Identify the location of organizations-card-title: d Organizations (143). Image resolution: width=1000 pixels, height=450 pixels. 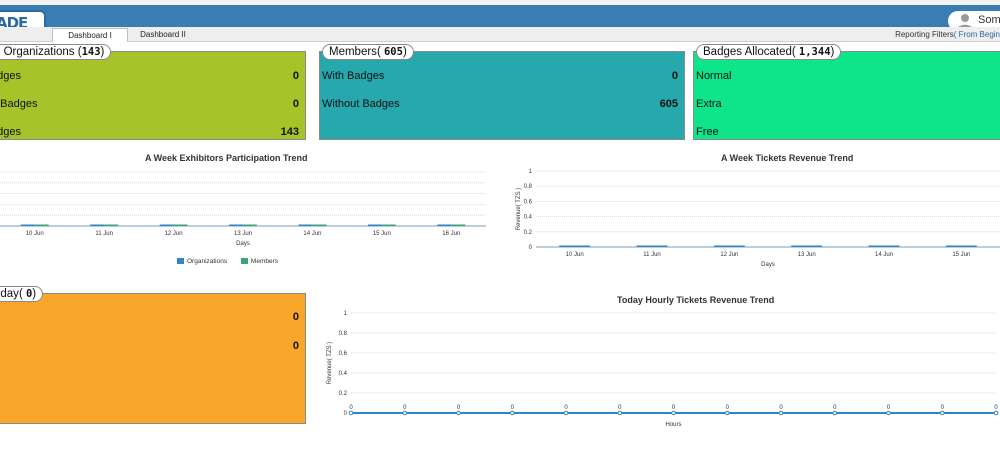
(56, 52).